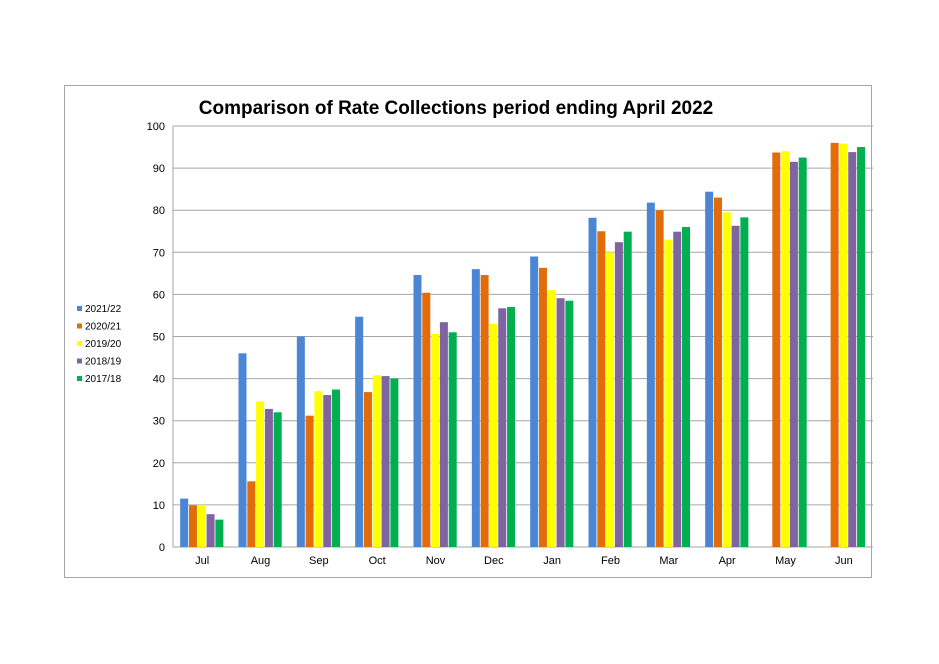 The width and height of the screenshot is (939, 664). Describe the element at coordinates (844, 561) in the screenshot. I see `x-tick-label: Jun` at that location.